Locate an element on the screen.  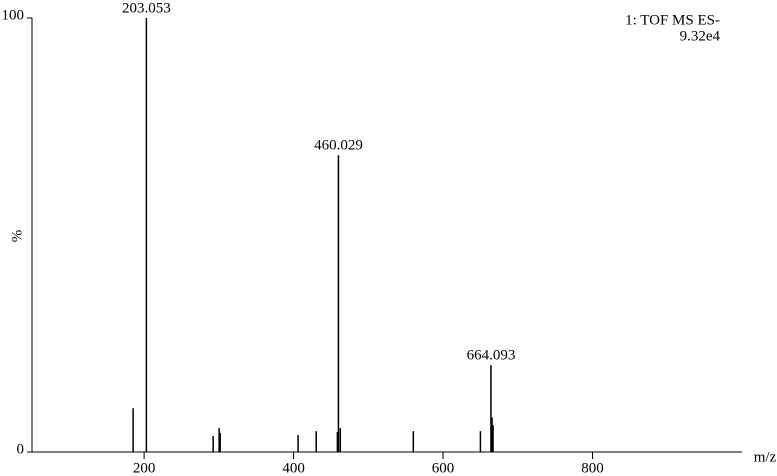
annotation: 9.32e4 is located at coordinates (700, 36).